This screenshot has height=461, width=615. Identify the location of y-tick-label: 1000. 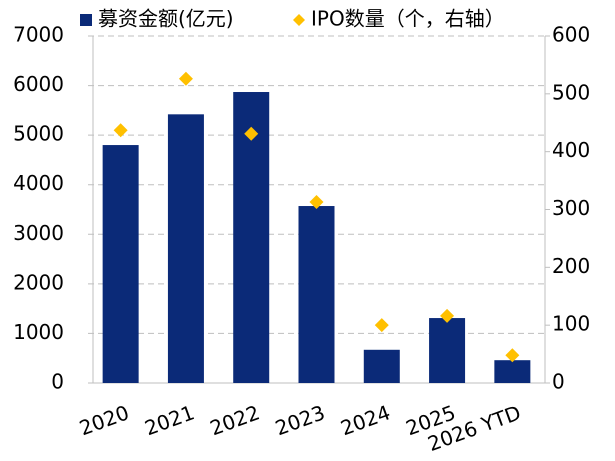
(38, 332).